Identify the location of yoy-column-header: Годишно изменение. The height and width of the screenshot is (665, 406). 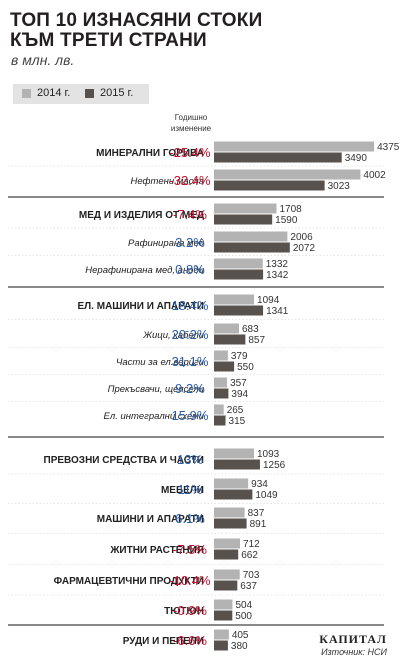
(191, 123).